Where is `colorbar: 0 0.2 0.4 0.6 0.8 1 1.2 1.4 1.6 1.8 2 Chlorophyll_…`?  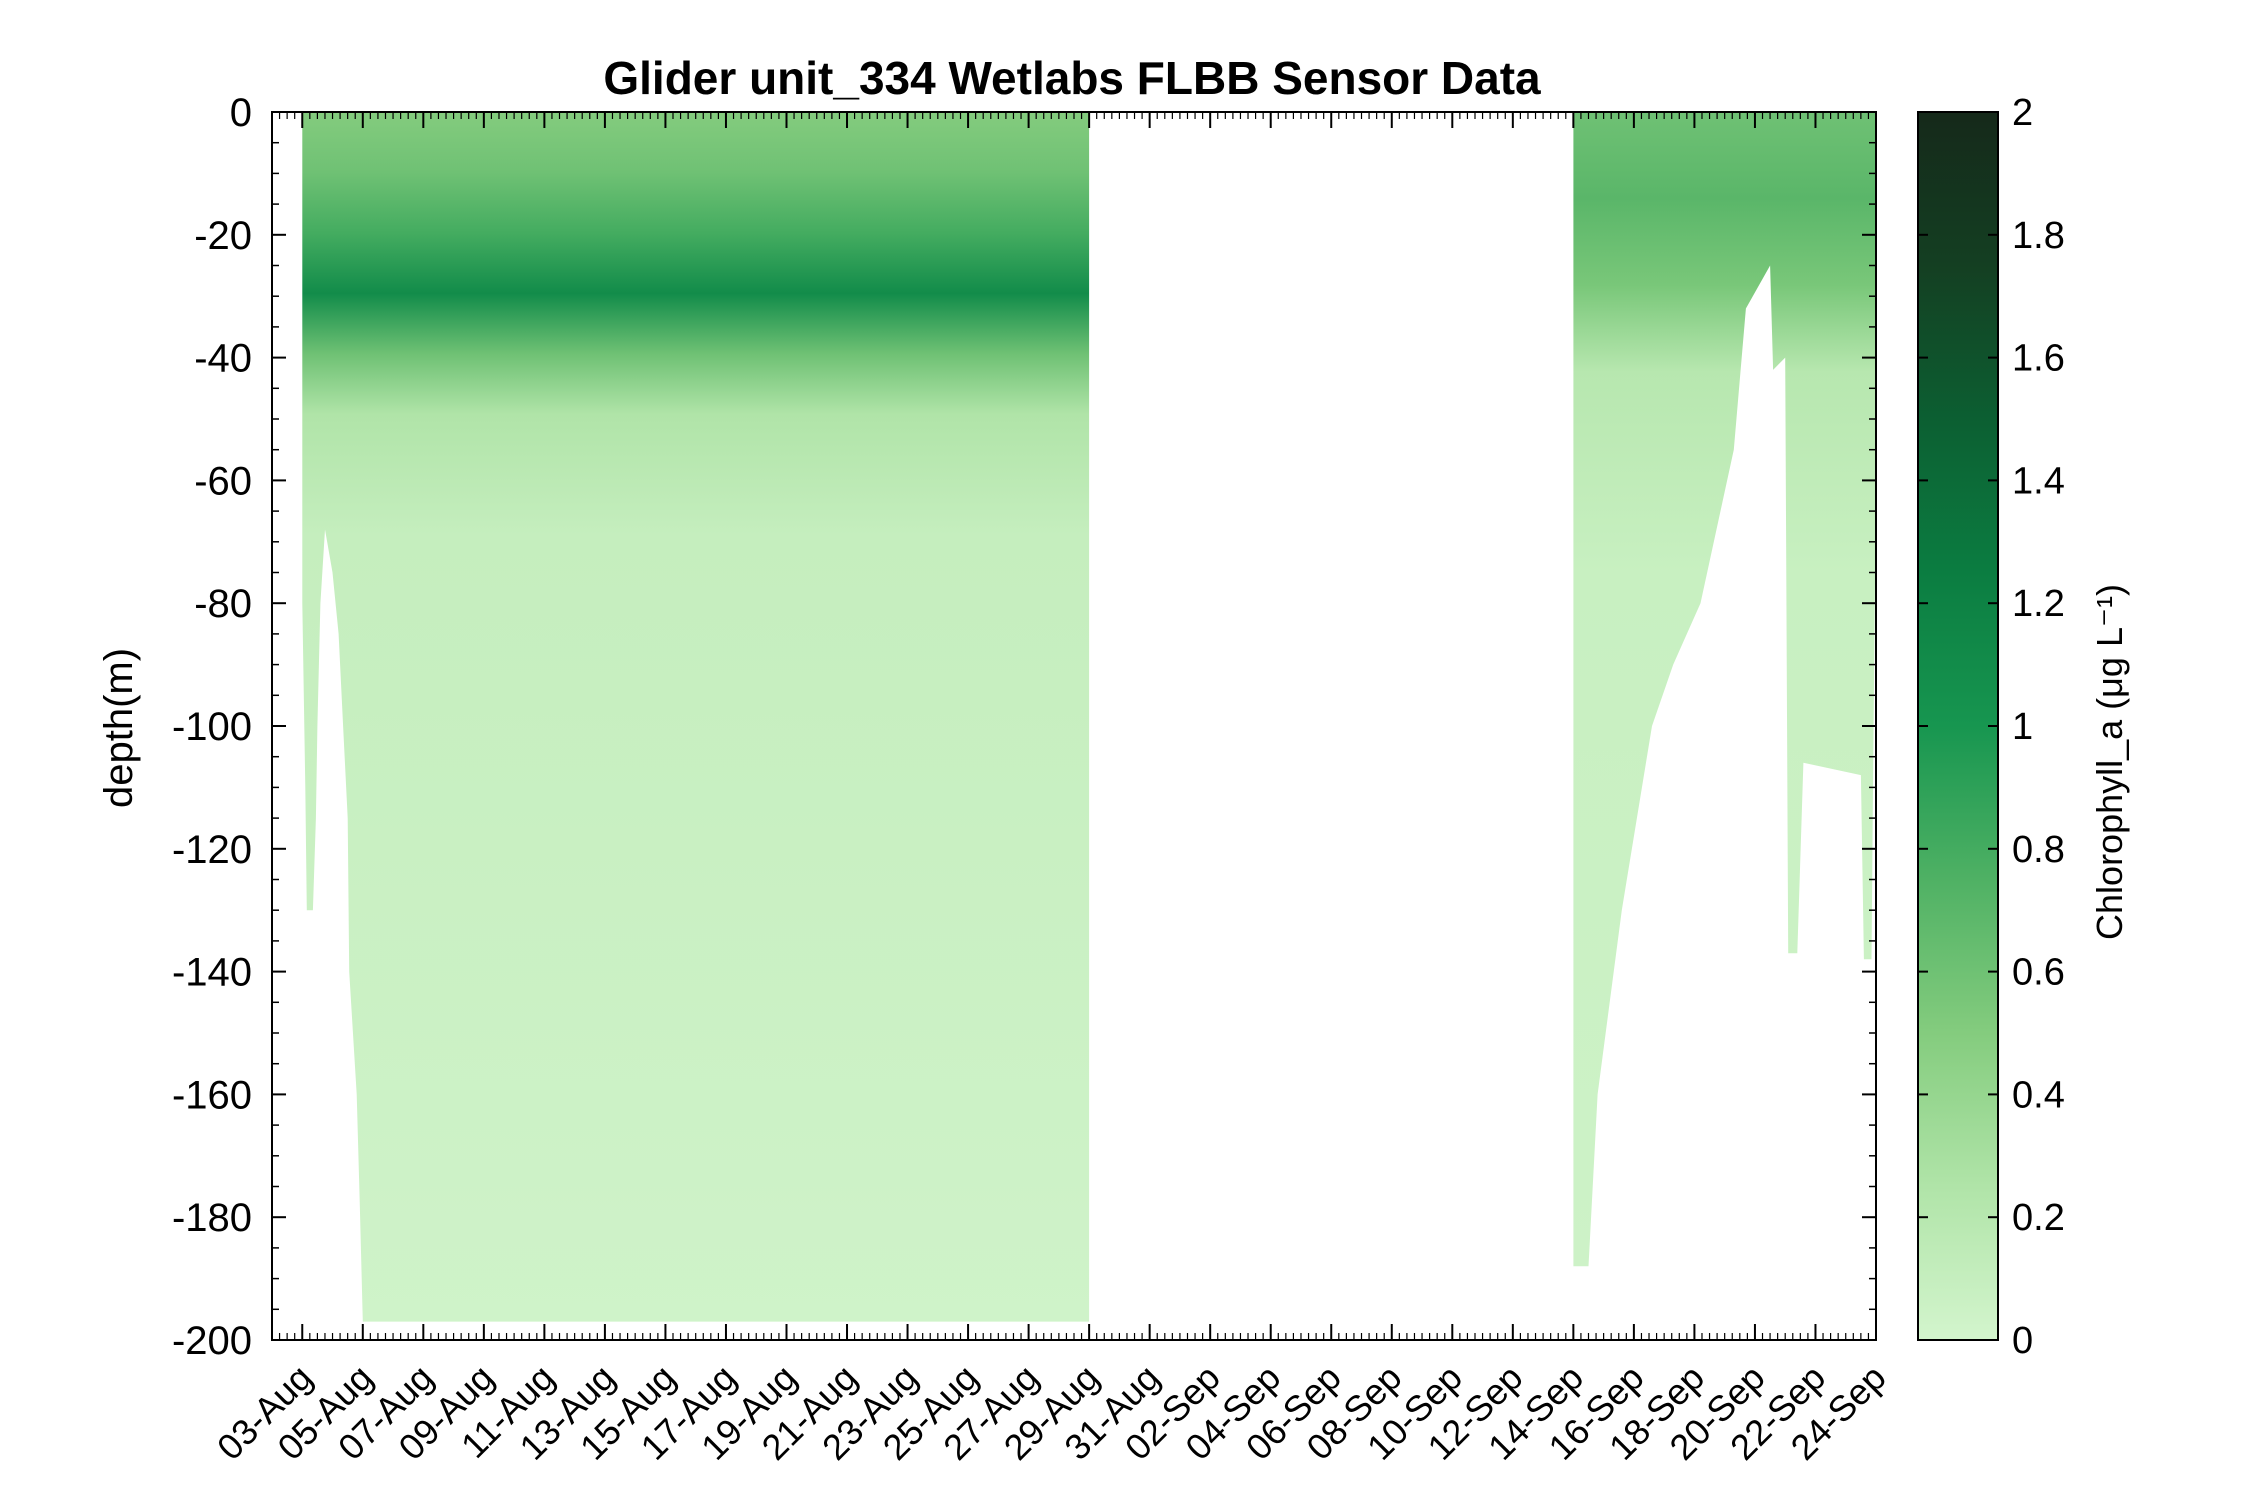
colorbar: 0 0.2 0.4 0.6 0.8 1 1.2 1.4 1.6 1.8 2 Chlorophyll_… is located at coordinates (2023, 727).